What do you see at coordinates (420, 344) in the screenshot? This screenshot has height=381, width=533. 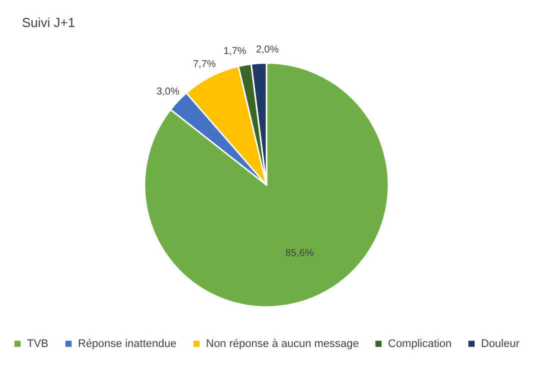 I see `legend-label: Complication` at bounding box center [420, 344].